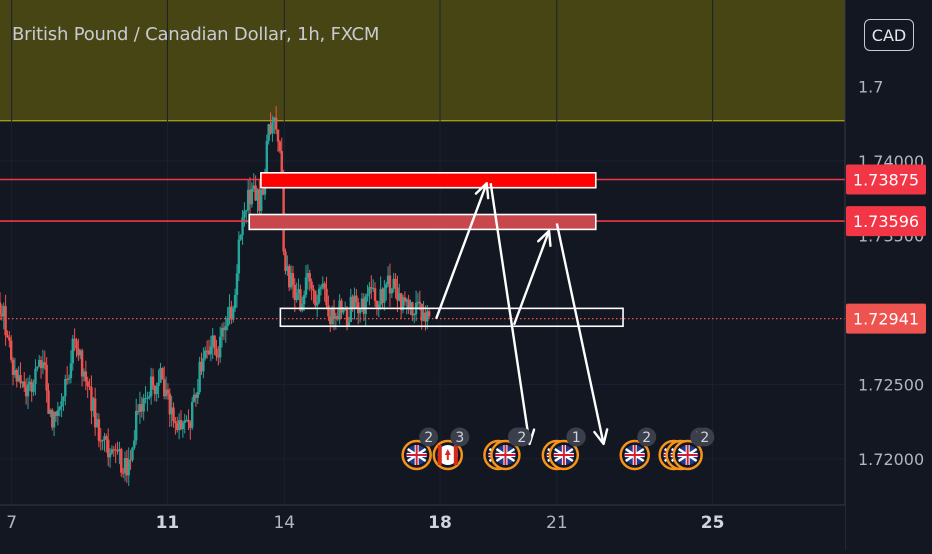  What do you see at coordinates (891, 384) in the screenshot?
I see `price-tick-label: 1.72500` at bounding box center [891, 384].